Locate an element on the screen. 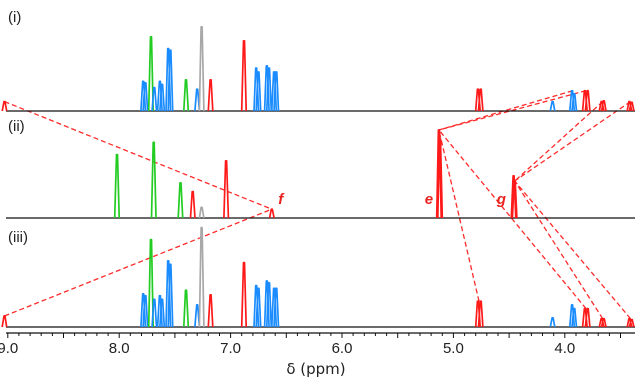 Image resolution: width=635 pixels, height=379 pixels. x-axis: 9.0 8.0 7.0 6.0 5.0 4.0 is located at coordinates (317, 344).